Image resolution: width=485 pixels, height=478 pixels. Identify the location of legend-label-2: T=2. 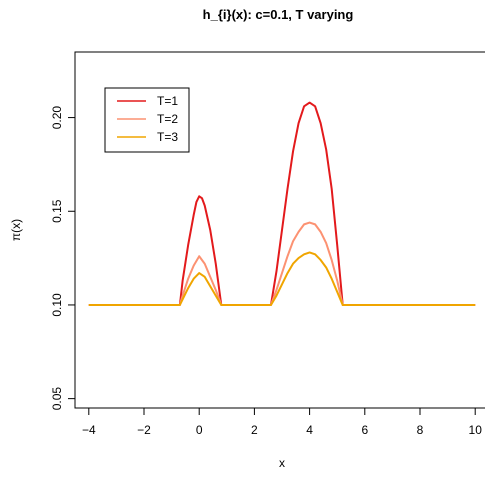
(167, 119).